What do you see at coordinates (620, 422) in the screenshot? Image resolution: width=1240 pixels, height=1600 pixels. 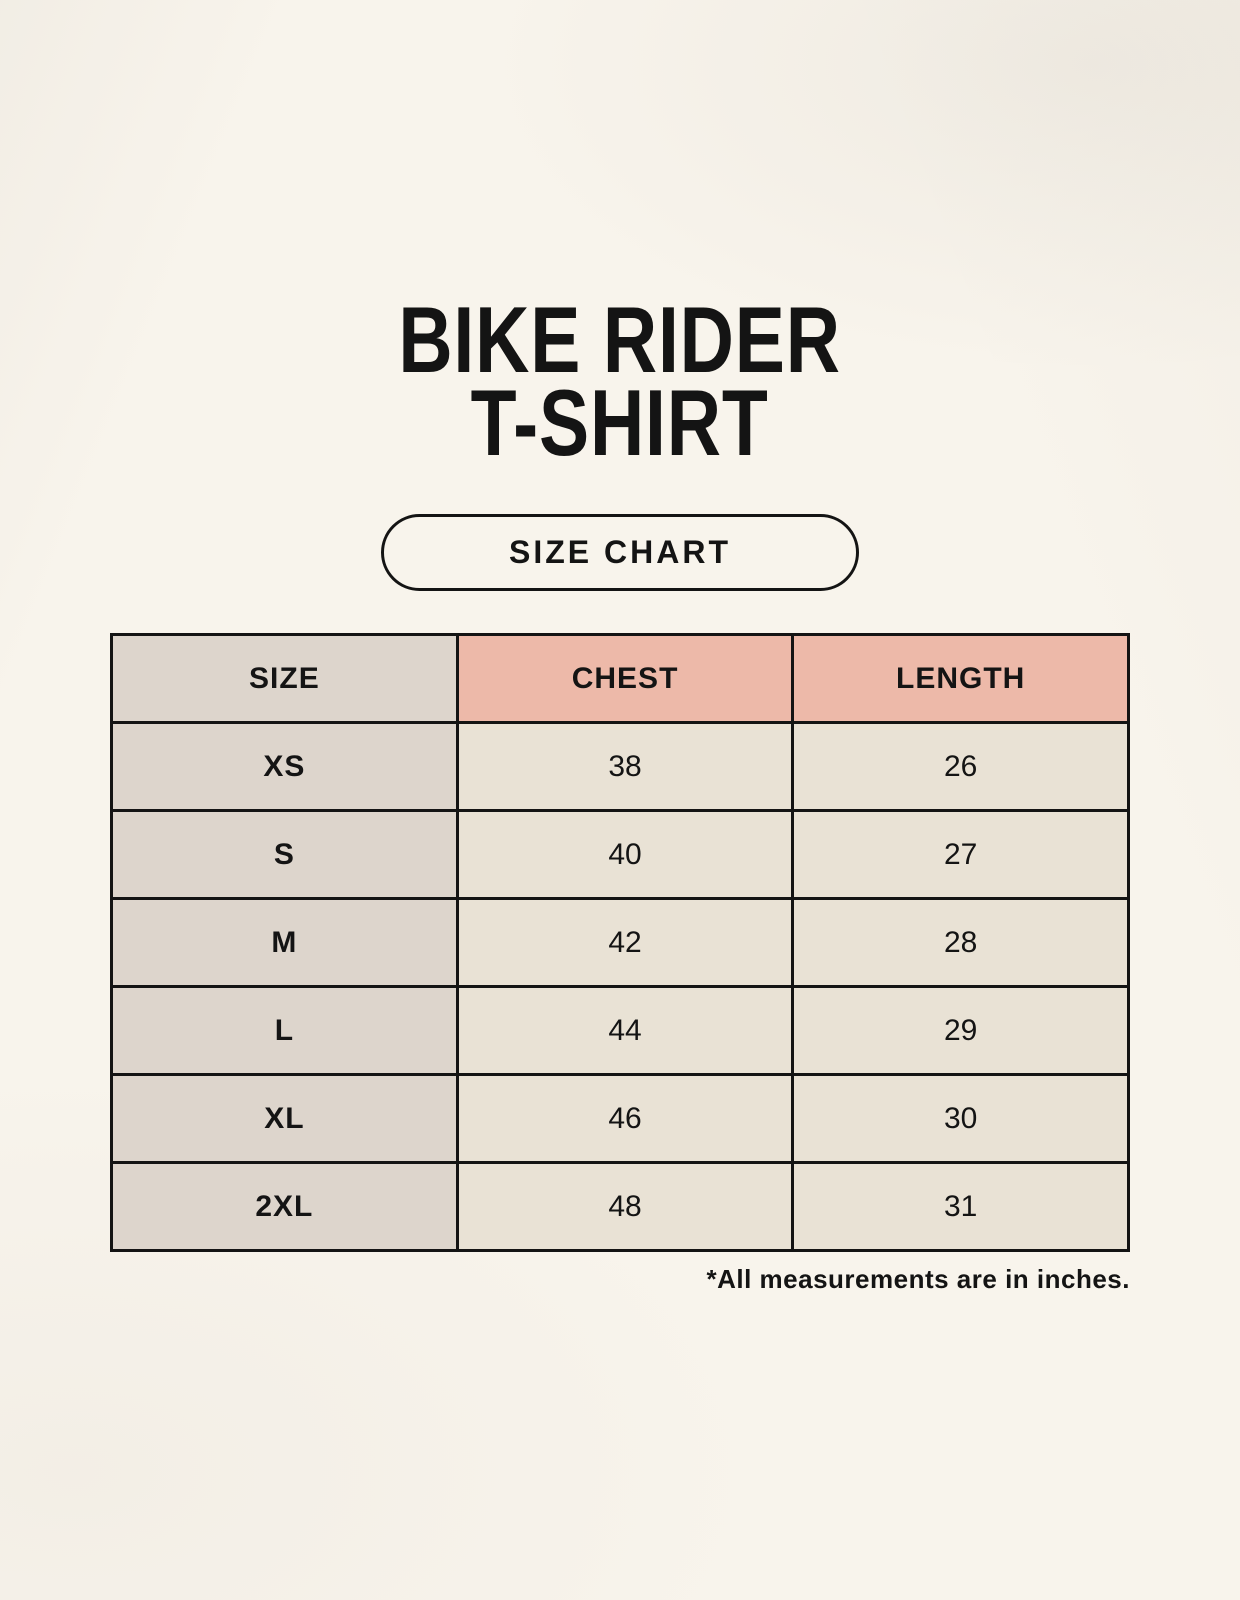 I see `page-title-line2: T-SHIRT` at bounding box center [620, 422].